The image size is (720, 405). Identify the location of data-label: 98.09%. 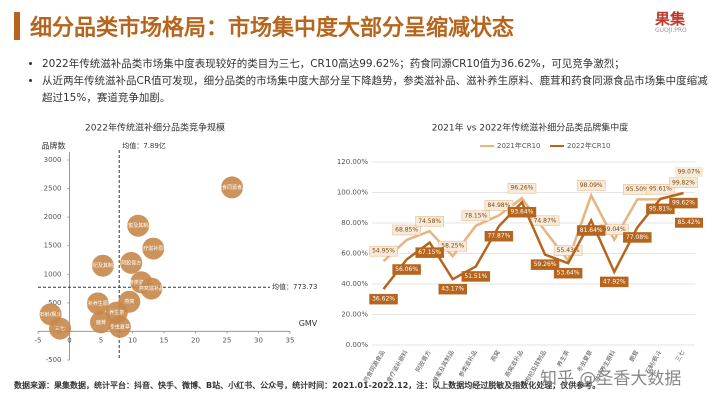
(591, 185).